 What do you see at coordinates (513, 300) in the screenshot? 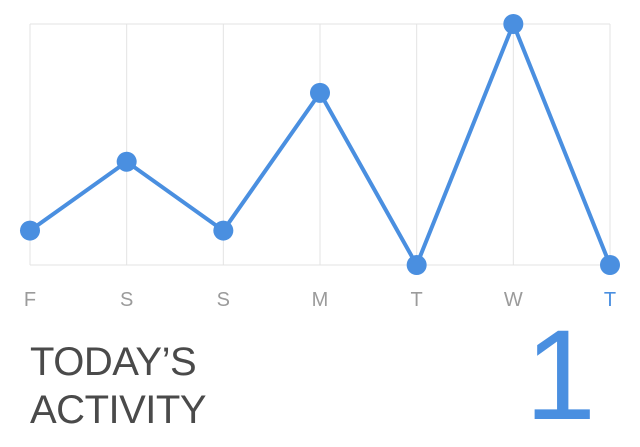
I see `x-tick-label: W` at bounding box center [513, 300].